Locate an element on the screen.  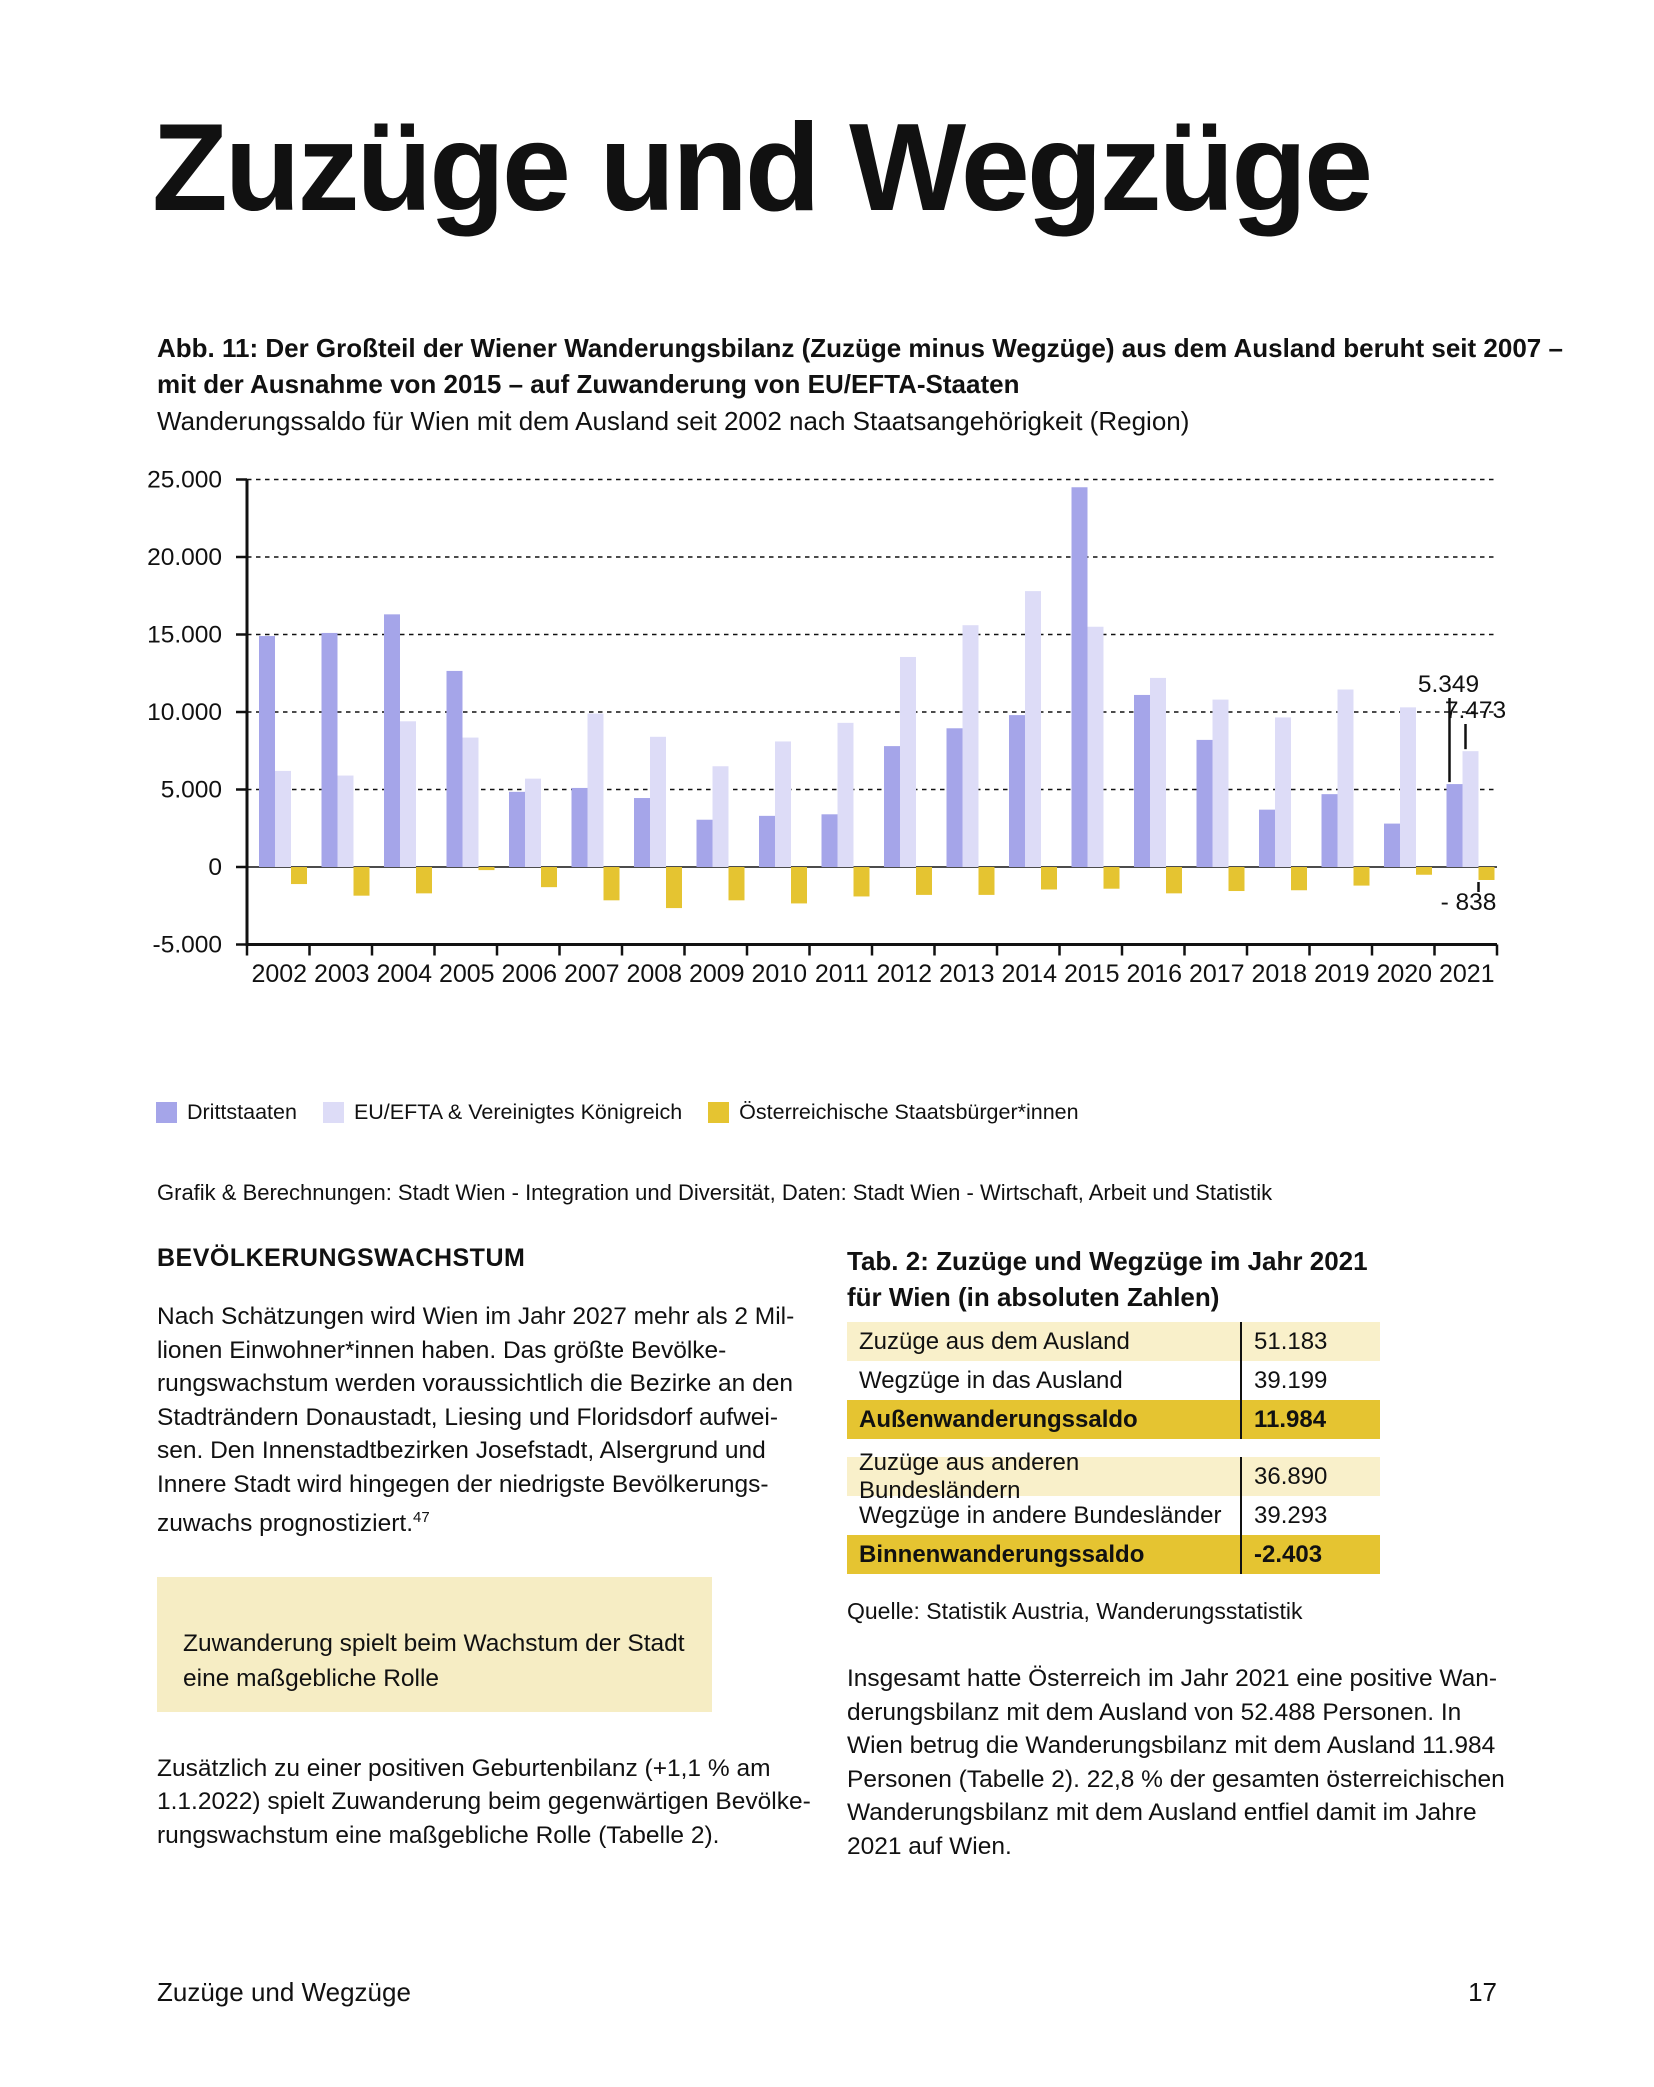
svg-text: 7.473 is located at coordinates (1475, 710).